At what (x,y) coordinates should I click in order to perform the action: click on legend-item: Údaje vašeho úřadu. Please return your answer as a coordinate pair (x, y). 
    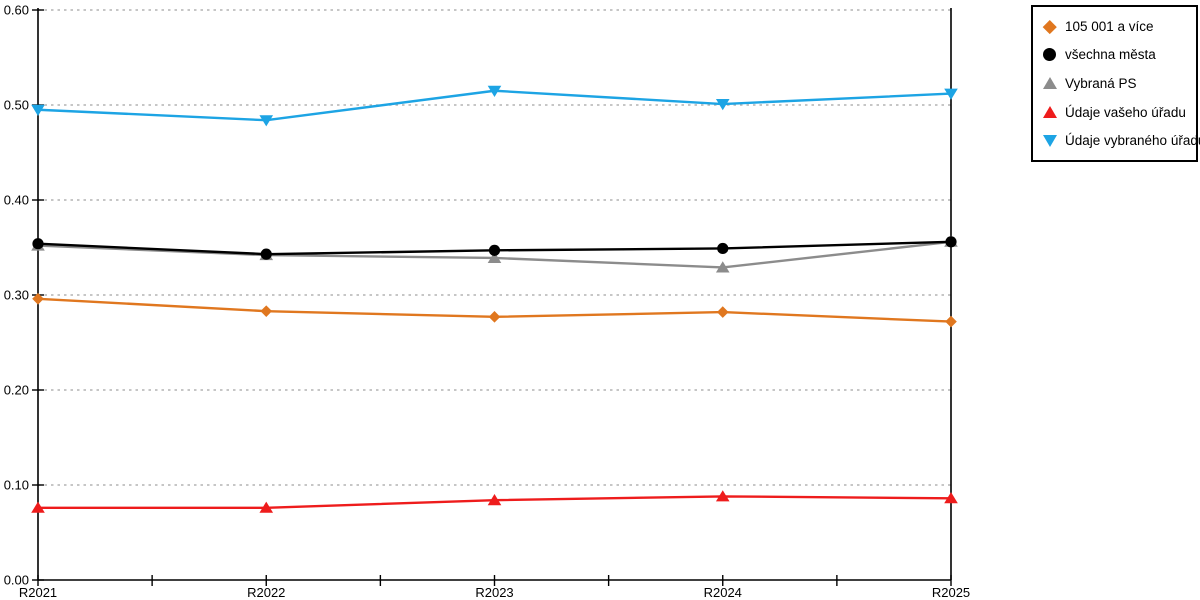
    Looking at the image, I should click on (1116, 112).